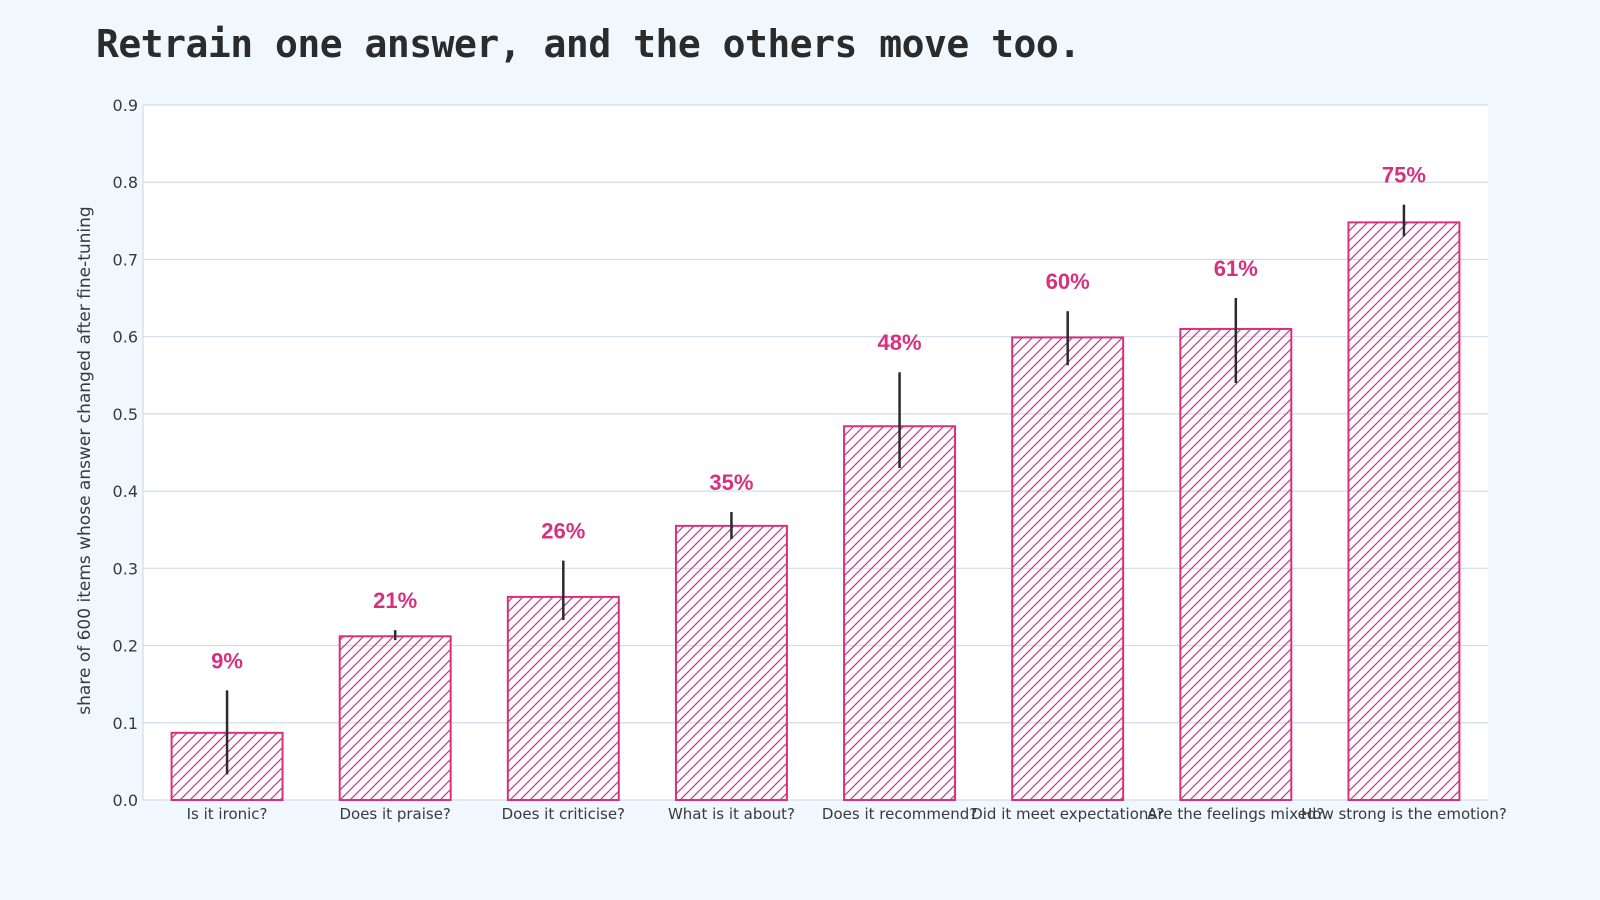 The image size is (1600, 900). Describe the element at coordinates (125, 646) in the screenshot. I see `y-tick-label: 0.2` at that location.